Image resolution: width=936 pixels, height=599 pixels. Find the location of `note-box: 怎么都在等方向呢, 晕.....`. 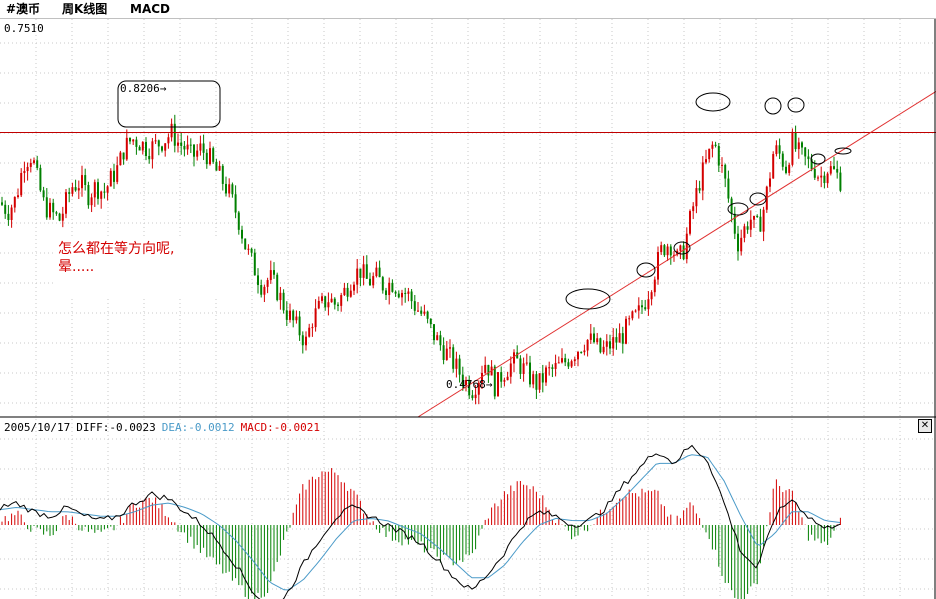

note-box: 怎么都在等方向呢, 晕..... is located at coordinates (148, 266).